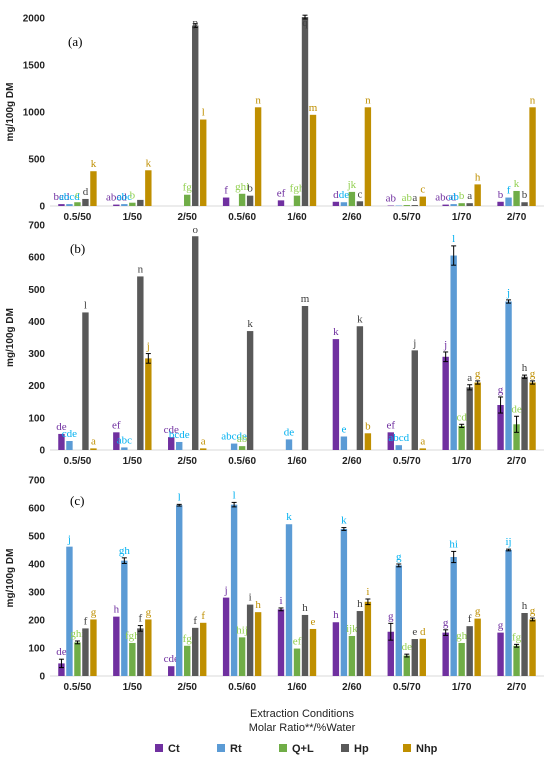  What do you see at coordinates (242, 461) in the screenshot?
I see `x-tick-label: 0.5/60` at bounding box center [242, 461].